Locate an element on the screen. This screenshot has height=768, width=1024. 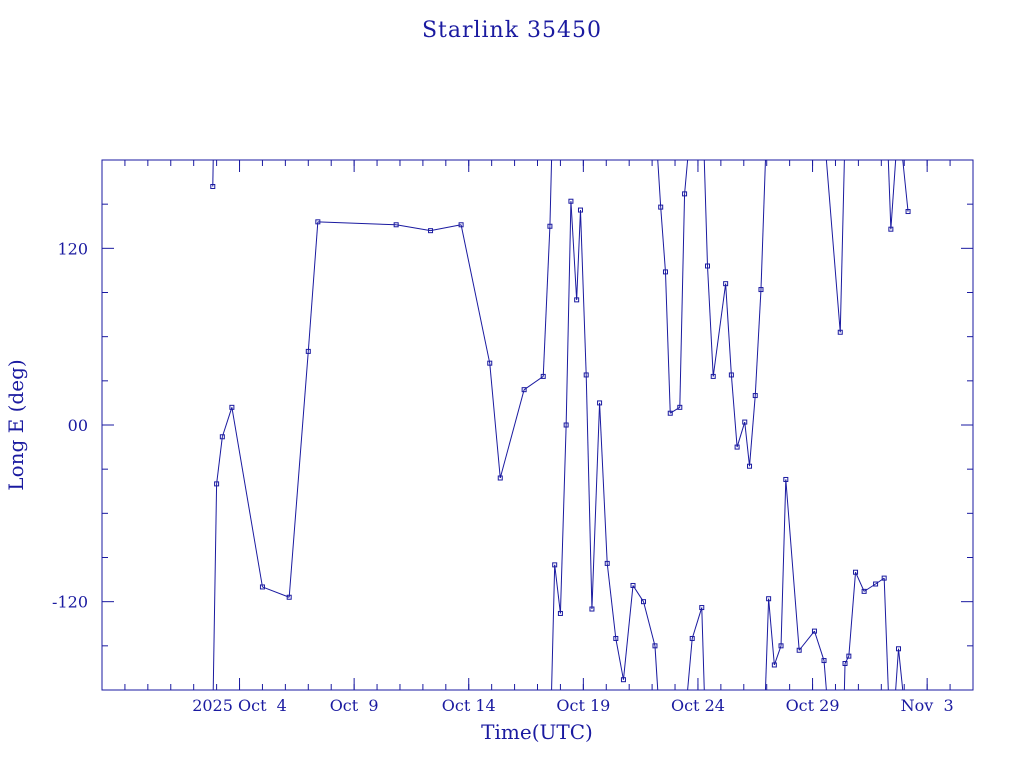
chart-title: Starlink 35450 is located at coordinates (512, 30).